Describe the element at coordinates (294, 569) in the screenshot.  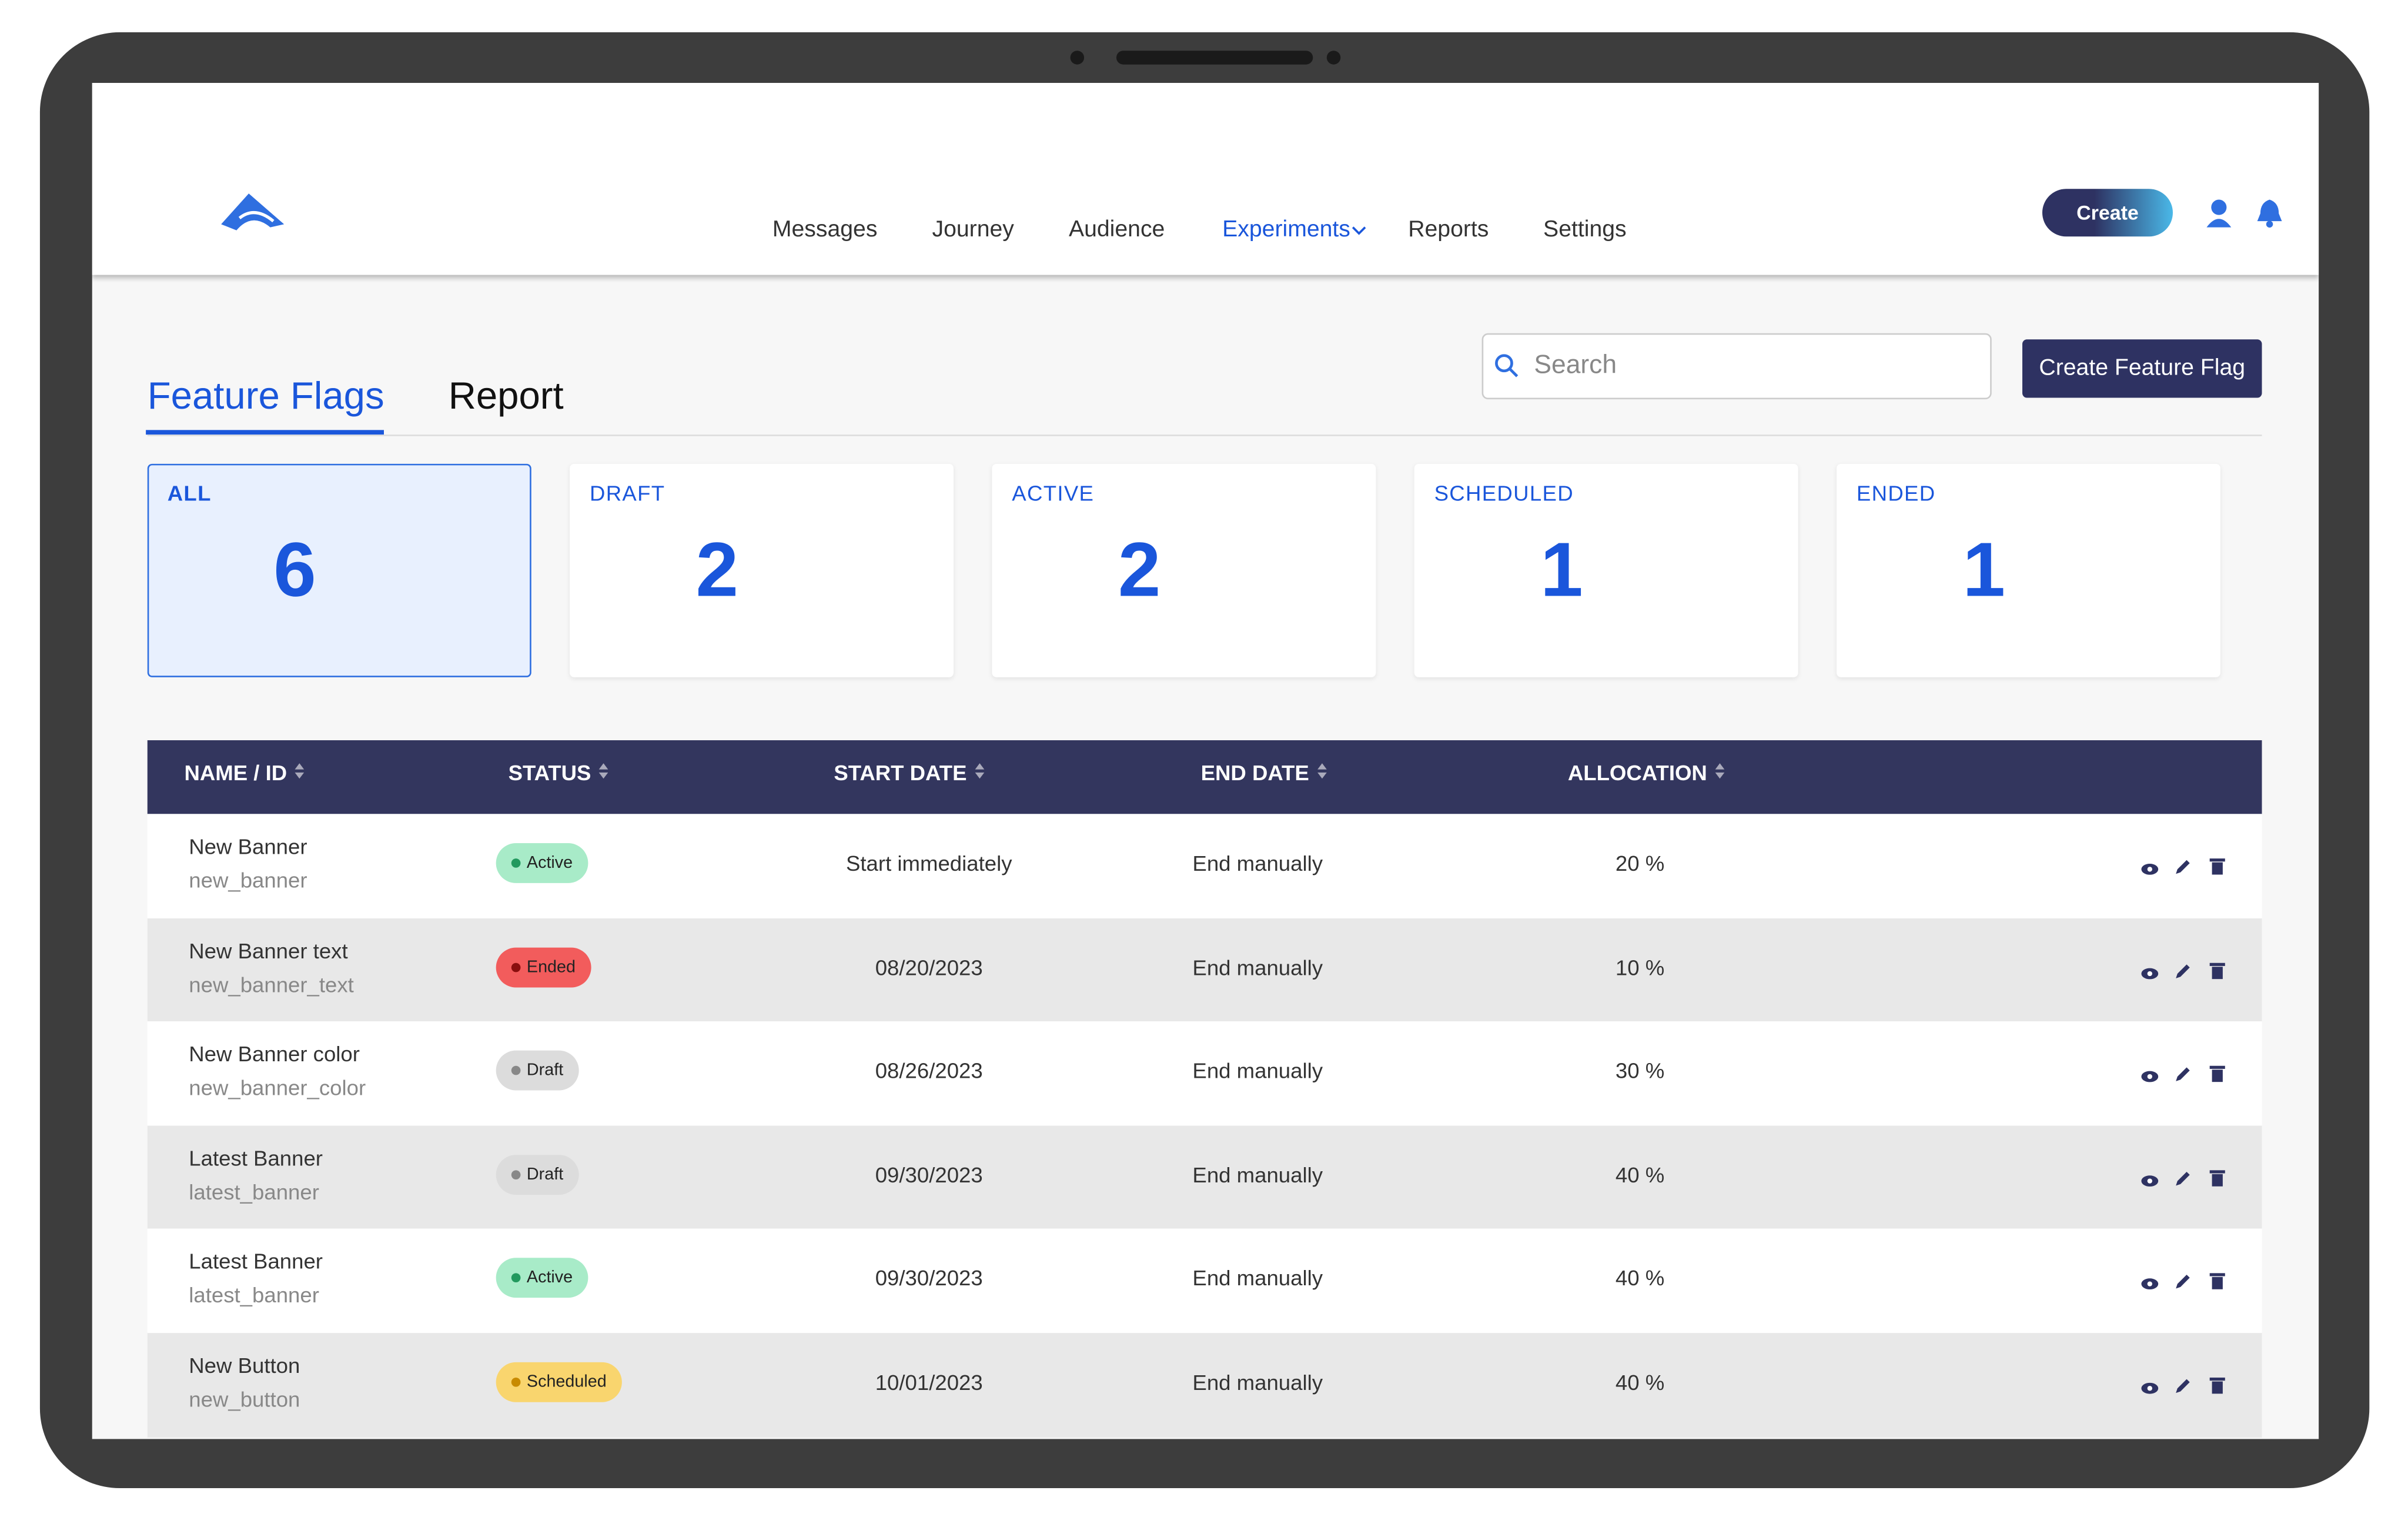
I see `summary-count: 6` at that location.